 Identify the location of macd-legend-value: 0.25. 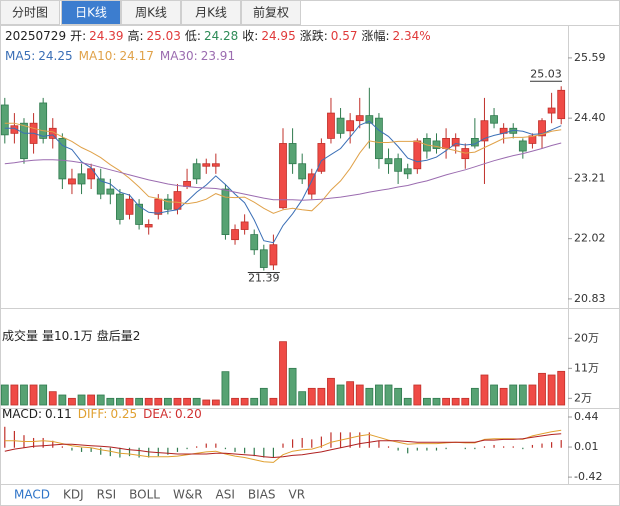
(123, 414).